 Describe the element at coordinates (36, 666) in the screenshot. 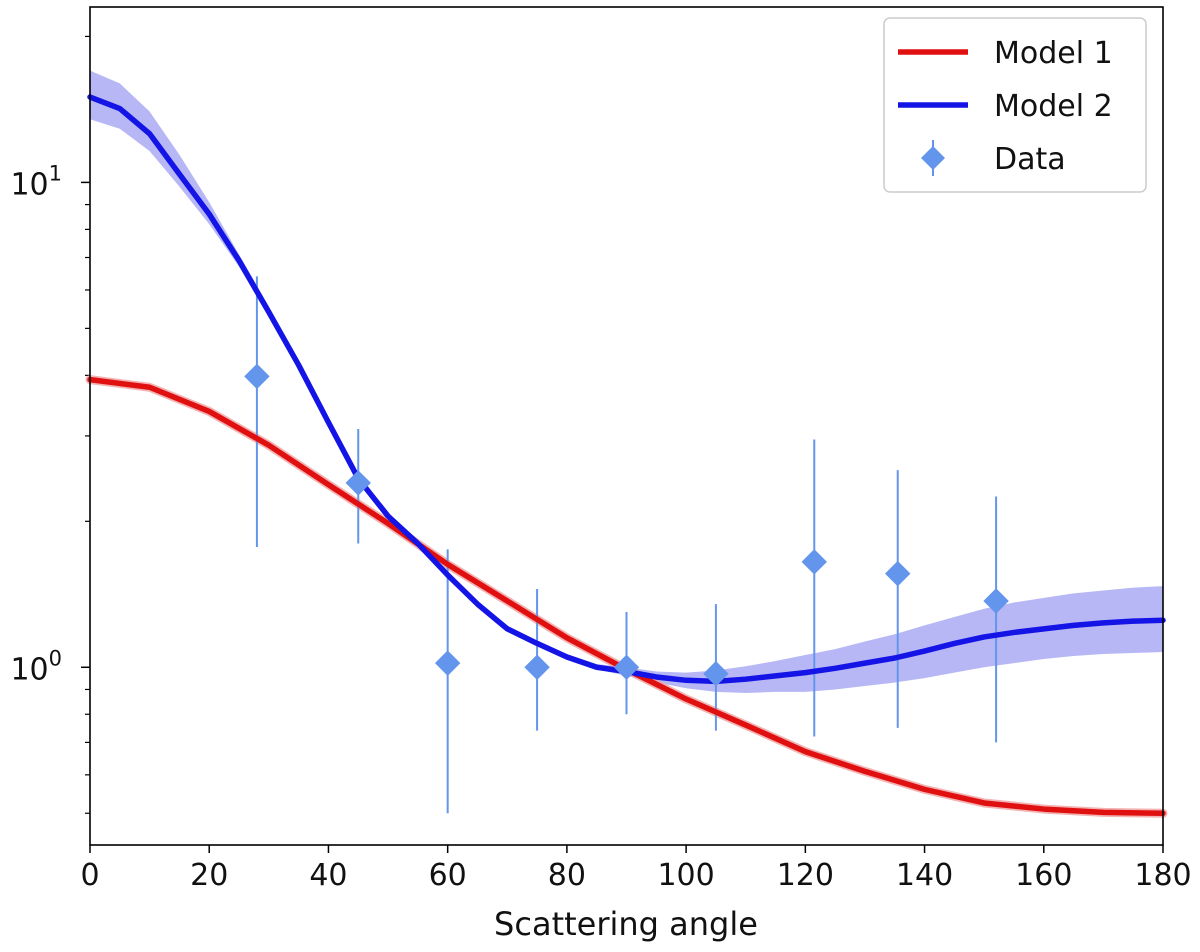

I see `y-tick-label: 10⁰` at that location.